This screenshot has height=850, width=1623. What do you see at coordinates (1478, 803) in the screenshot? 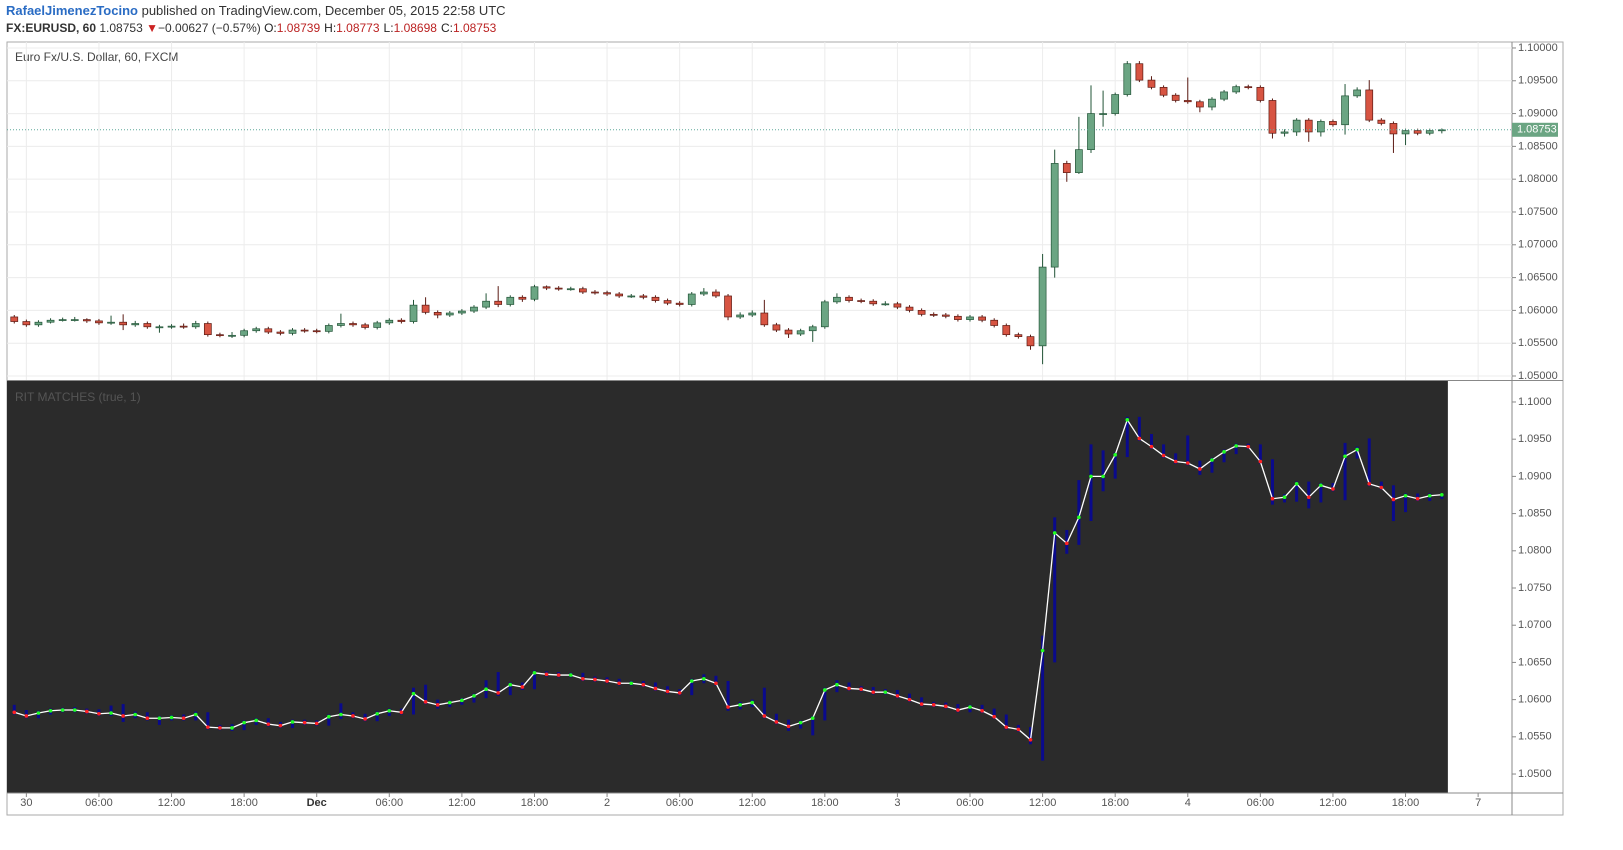
I see `x-tick-label: 7` at bounding box center [1478, 803].